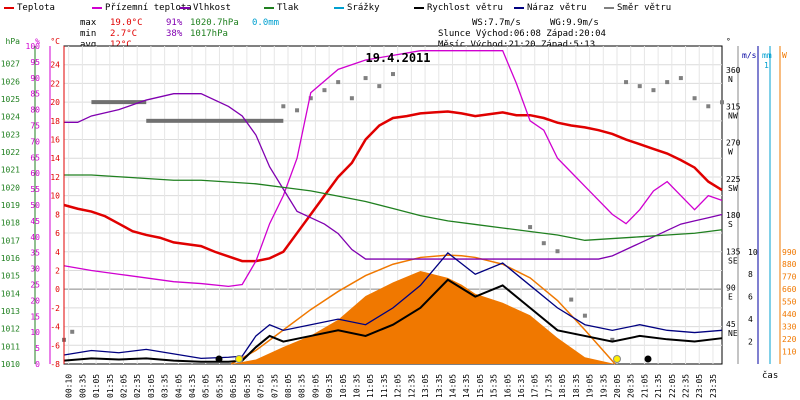 The height and width of the screenshot is (400, 800). Describe the element at coordinates (789, 289) in the screenshot. I see `solar-tick-label: 660` at that location.